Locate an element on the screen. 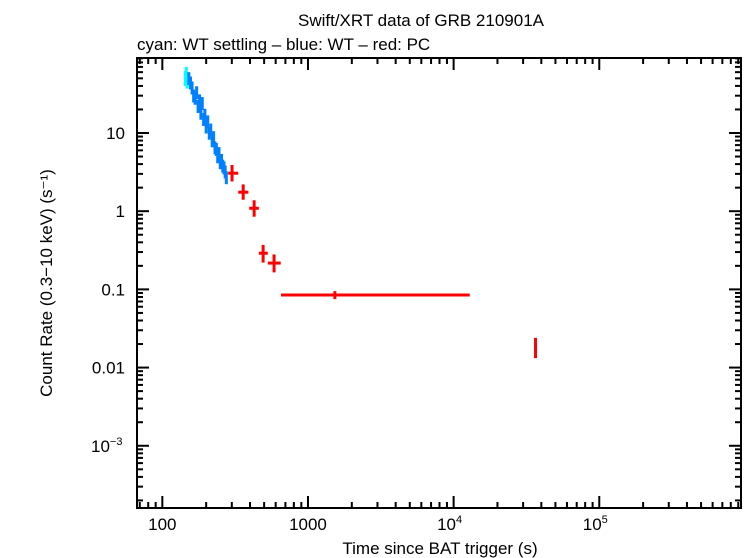 Image resolution: width=746 pixels, height=558 pixels. y-tick-label: 0.01 is located at coordinates (108, 368).